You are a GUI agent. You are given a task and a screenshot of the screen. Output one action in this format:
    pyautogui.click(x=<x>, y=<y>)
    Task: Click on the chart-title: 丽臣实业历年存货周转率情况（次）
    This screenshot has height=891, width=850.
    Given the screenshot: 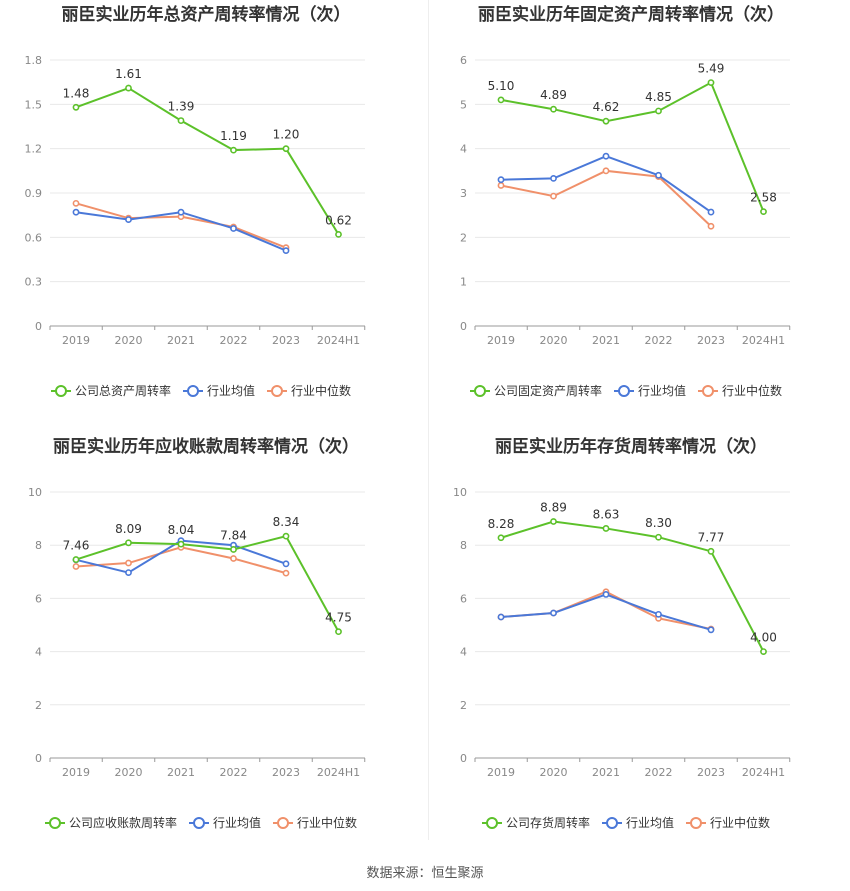 What is the action you would take?
    pyautogui.click(x=631, y=446)
    